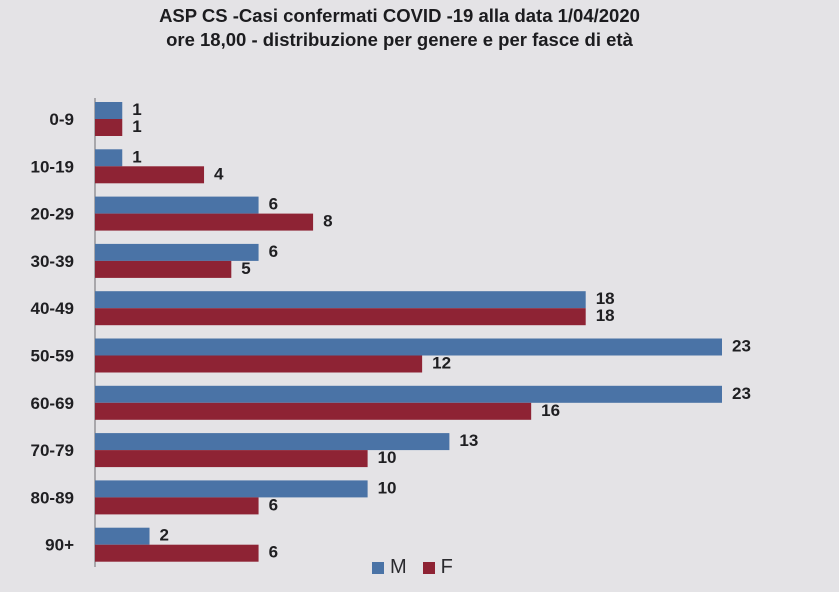 The image size is (839, 592). Describe the element at coordinates (52, 450) in the screenshot. I see `category-label: 70-79` at that location.